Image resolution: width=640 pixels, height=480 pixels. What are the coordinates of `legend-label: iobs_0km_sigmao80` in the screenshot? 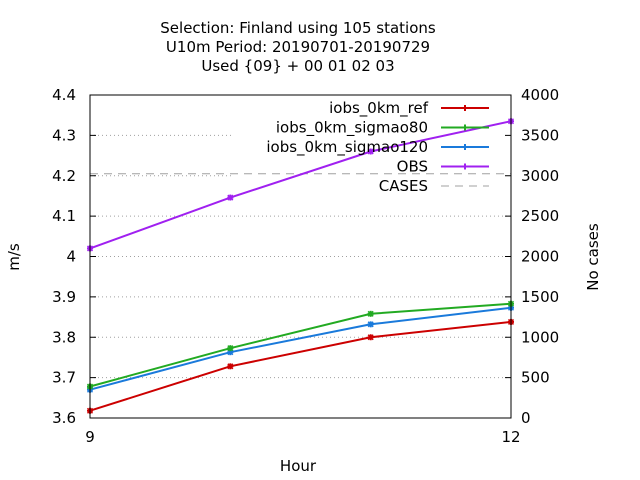 It's located at (352, 128).